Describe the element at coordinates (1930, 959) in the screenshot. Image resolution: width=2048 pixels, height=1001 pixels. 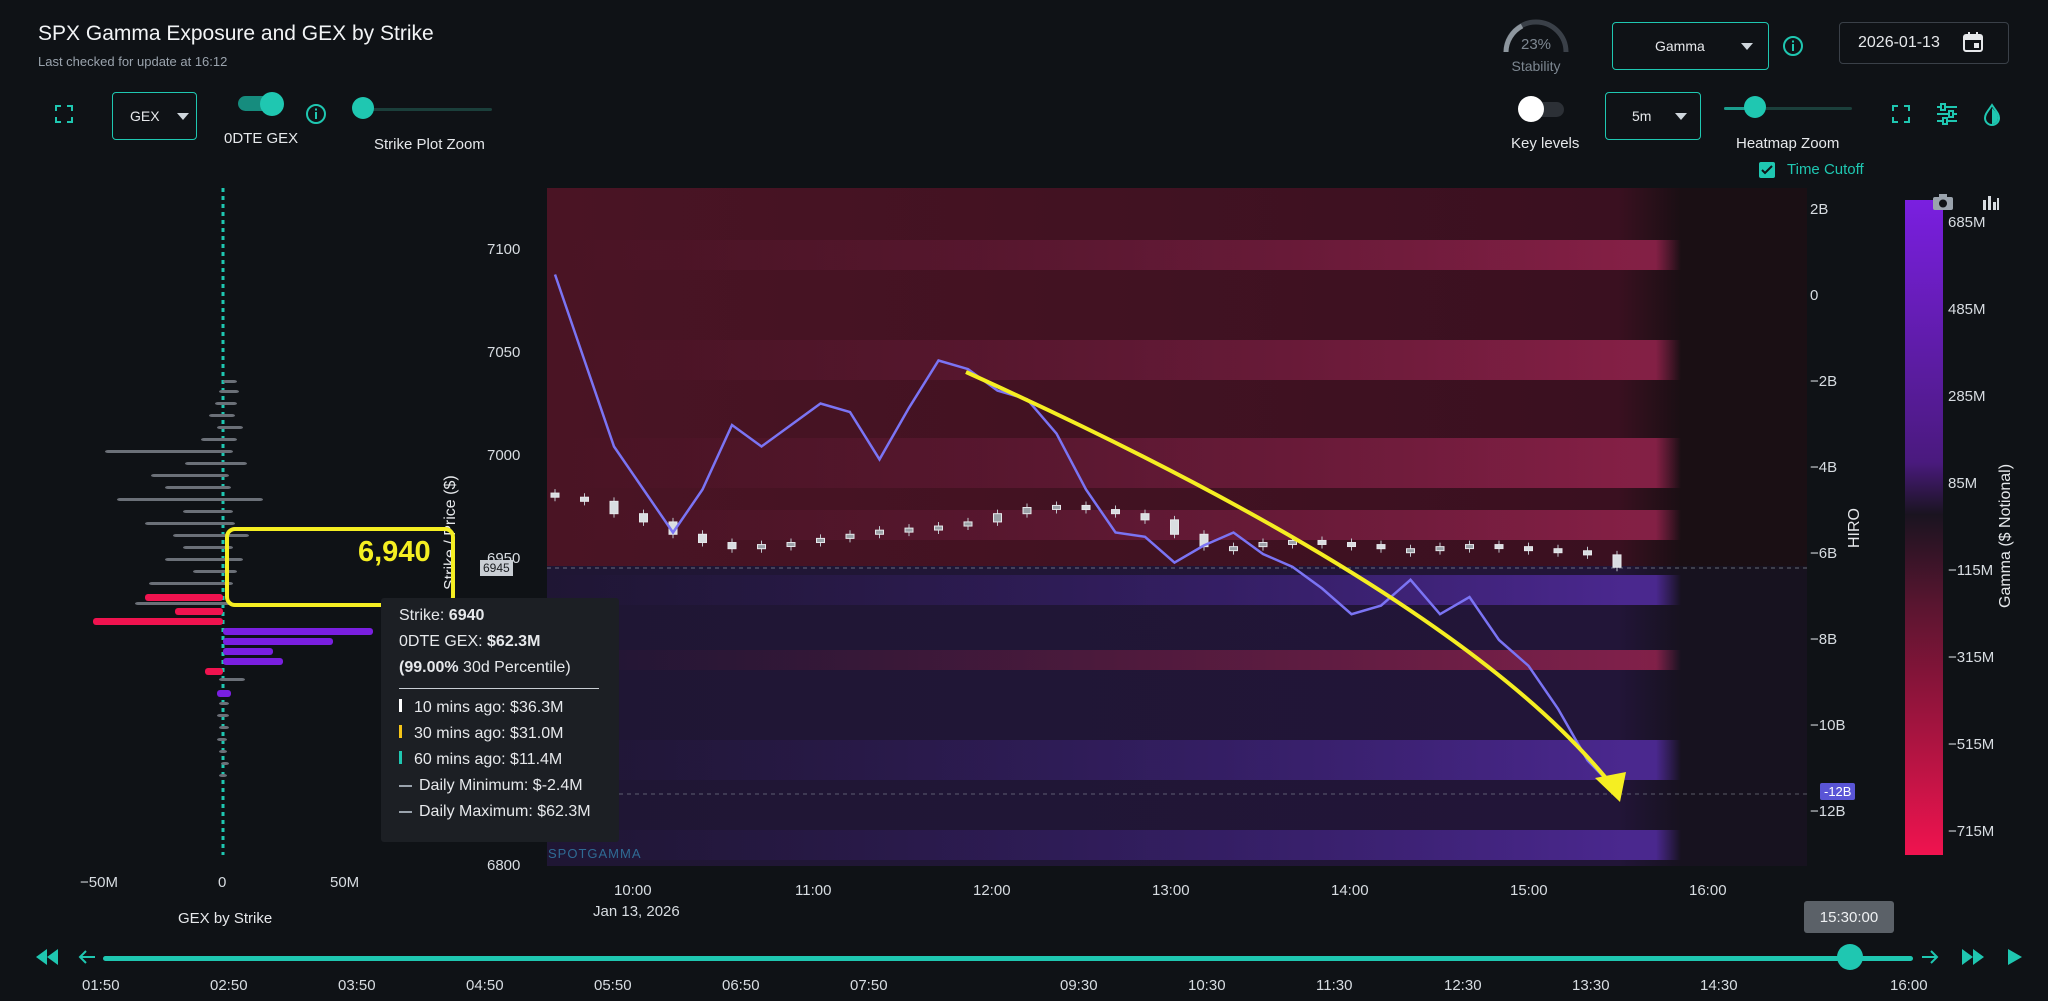
I see `step-forward-icon` at that location.